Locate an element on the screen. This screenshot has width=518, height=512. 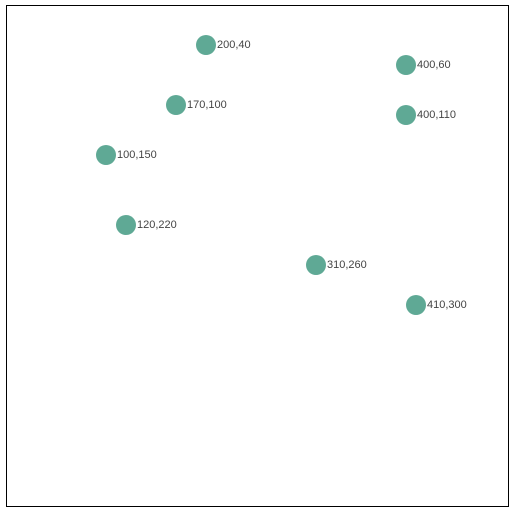
point-label: 400,110 is located at coordinates (436, 115).